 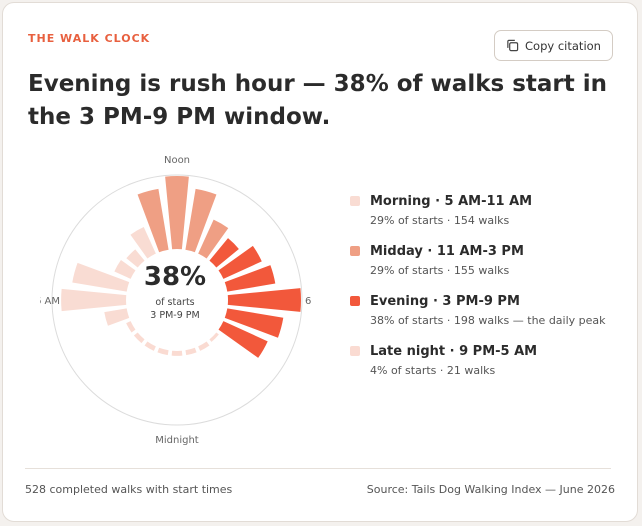 I want to click on copy-citation-label: Copy citation, so click(x=563, y=45).